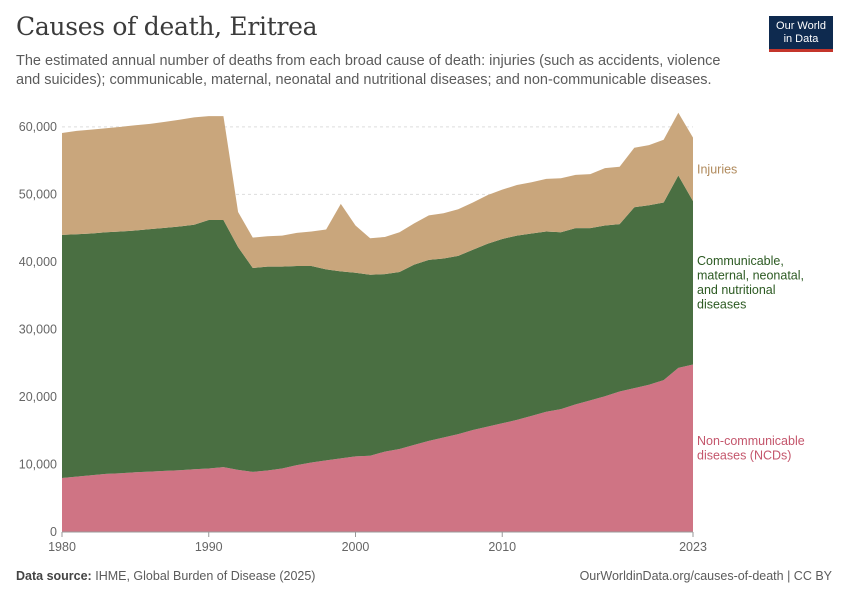  Describe the element at coordinates (740, 261) in the screenshot. I see `series-label-line: Communicable,` at that location.